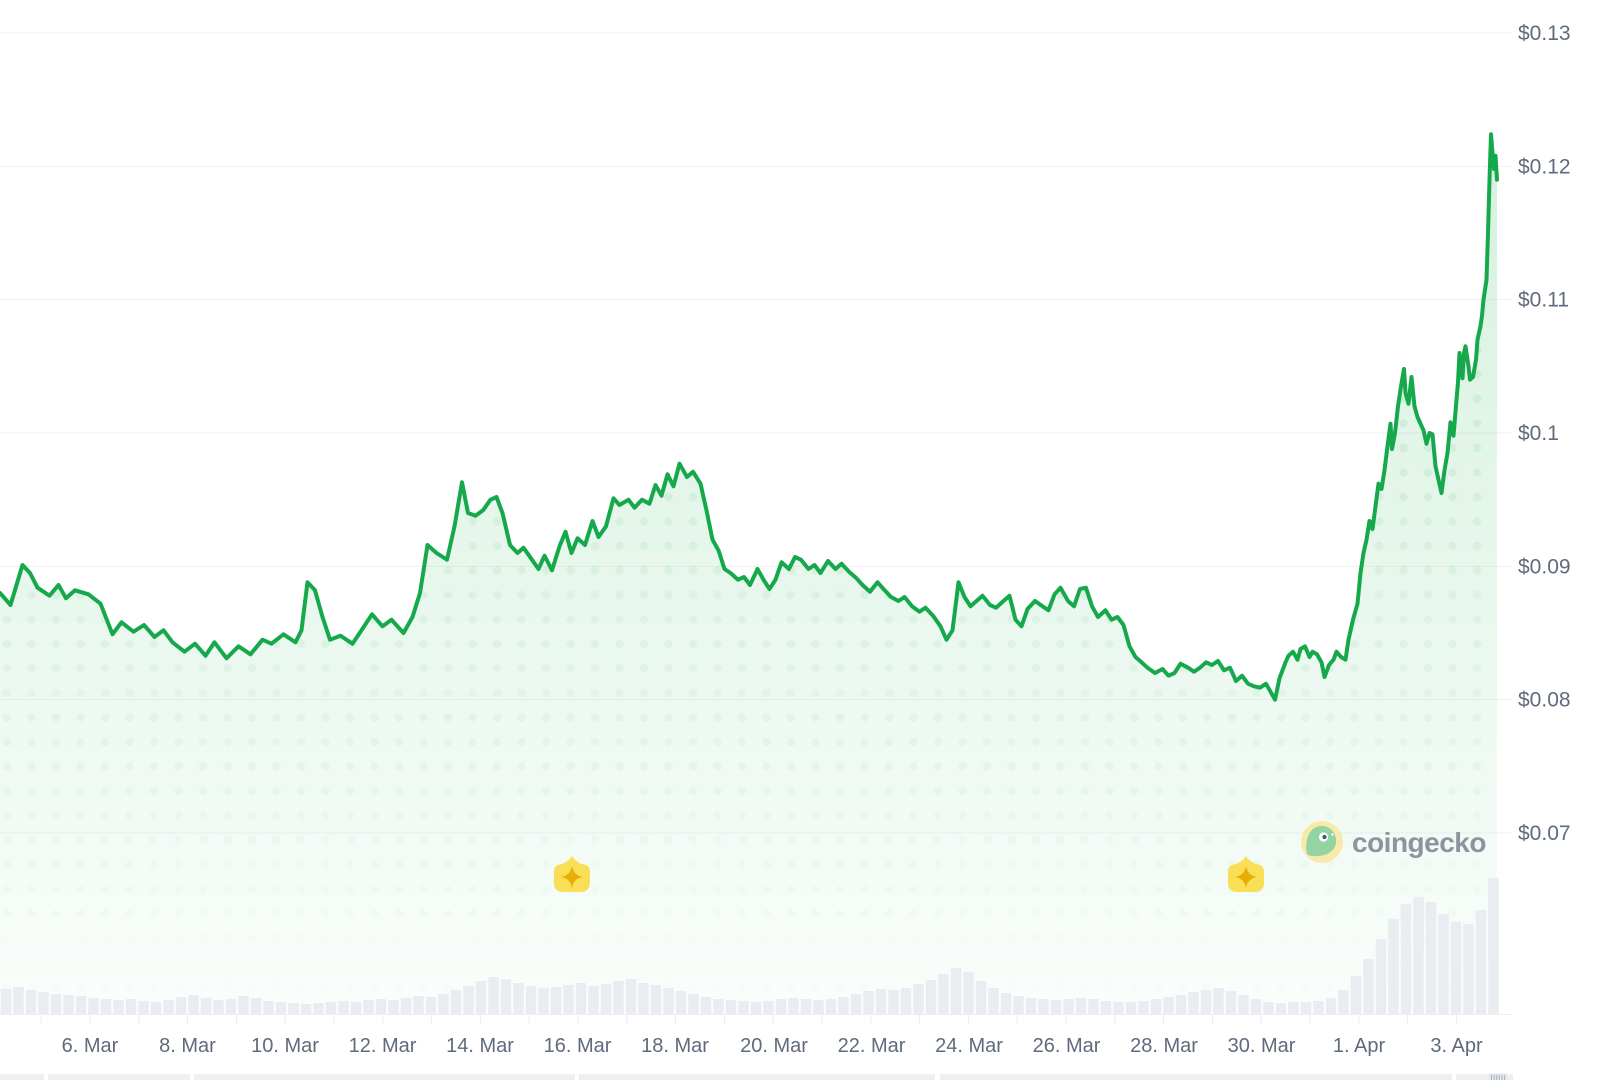 The height and width of the screenshot is (1080, 1600). I want to click on x-axis-label: 24. Mar, so click(969, 1046).